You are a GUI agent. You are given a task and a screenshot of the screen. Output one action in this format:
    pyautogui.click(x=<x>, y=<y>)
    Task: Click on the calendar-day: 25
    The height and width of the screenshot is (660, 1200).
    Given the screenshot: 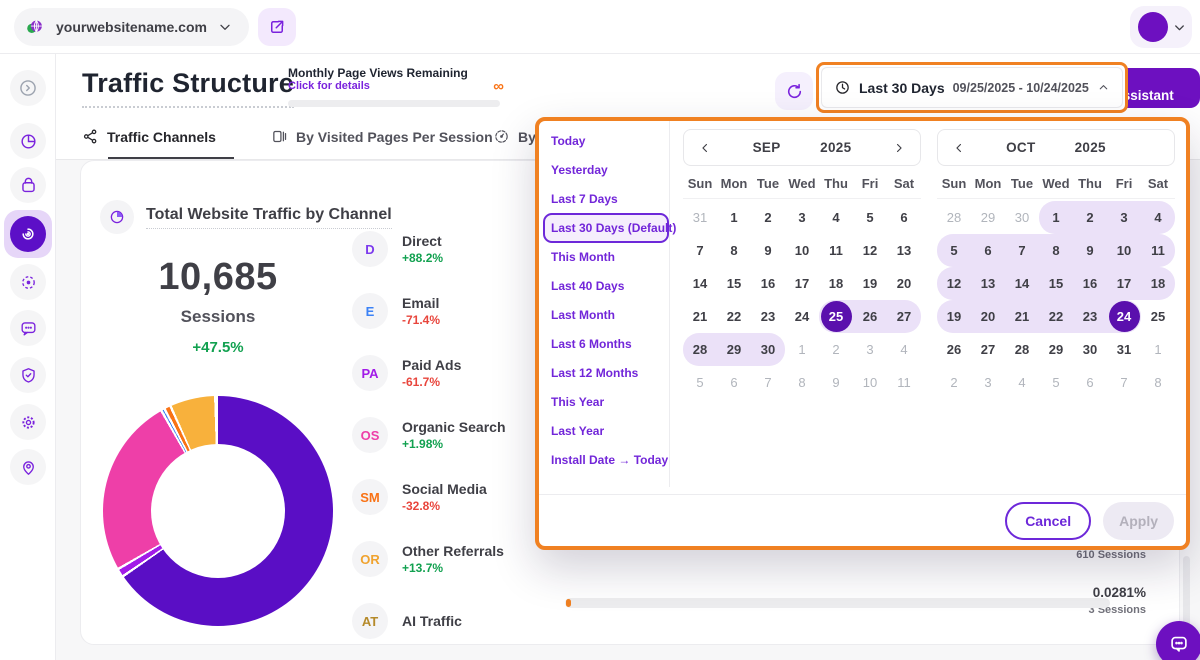 What is the action you would take?
    pyautogui.click(x=1158, y=316)
    